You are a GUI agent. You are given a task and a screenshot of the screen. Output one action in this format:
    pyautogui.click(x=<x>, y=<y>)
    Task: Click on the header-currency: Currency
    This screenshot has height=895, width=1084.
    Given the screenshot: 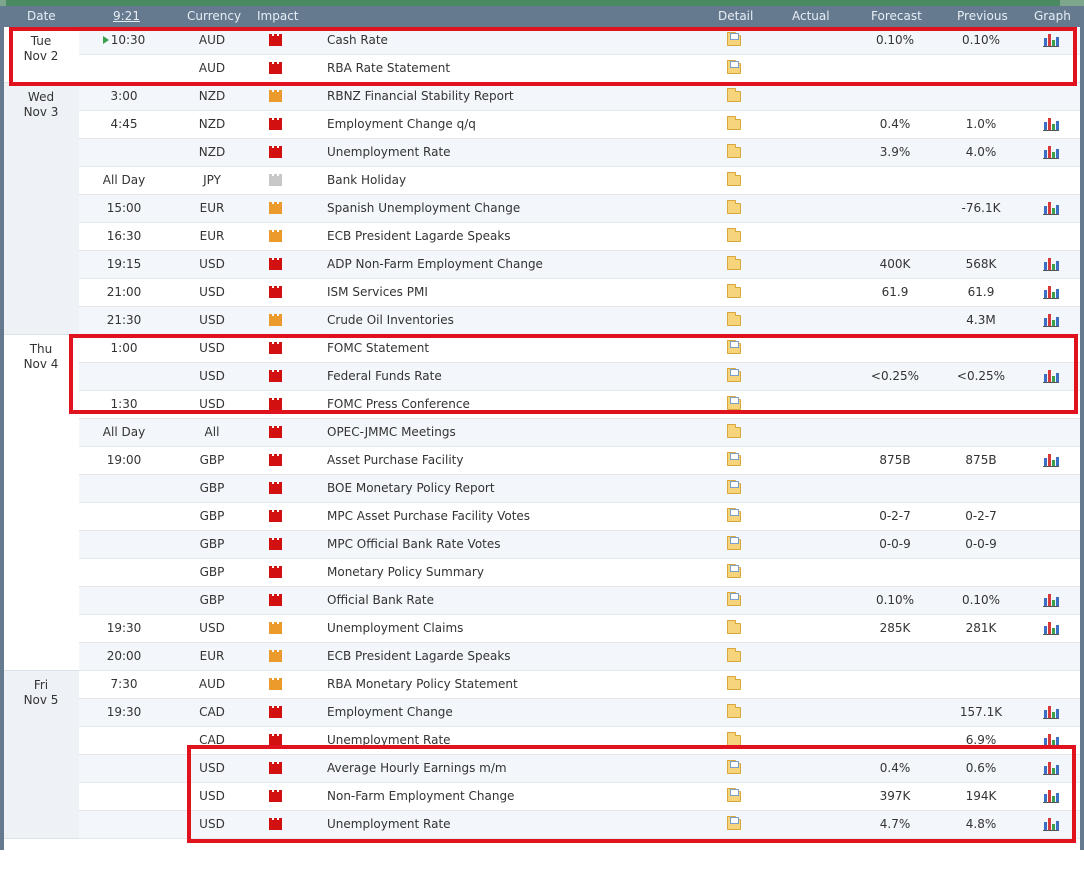 What is the action you would take?
    pyautogui.click(x=214, y=16)
    